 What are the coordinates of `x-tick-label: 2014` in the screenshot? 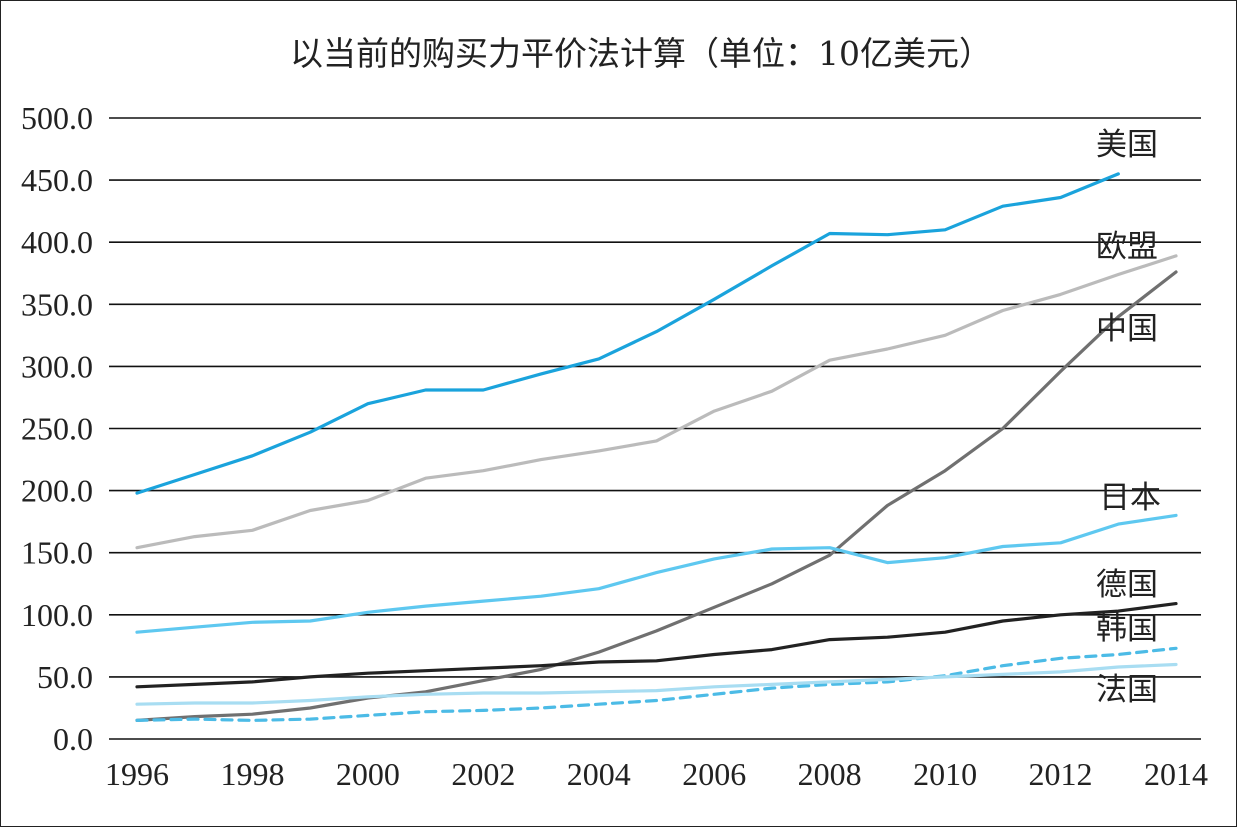 It's located at (1176, 774).